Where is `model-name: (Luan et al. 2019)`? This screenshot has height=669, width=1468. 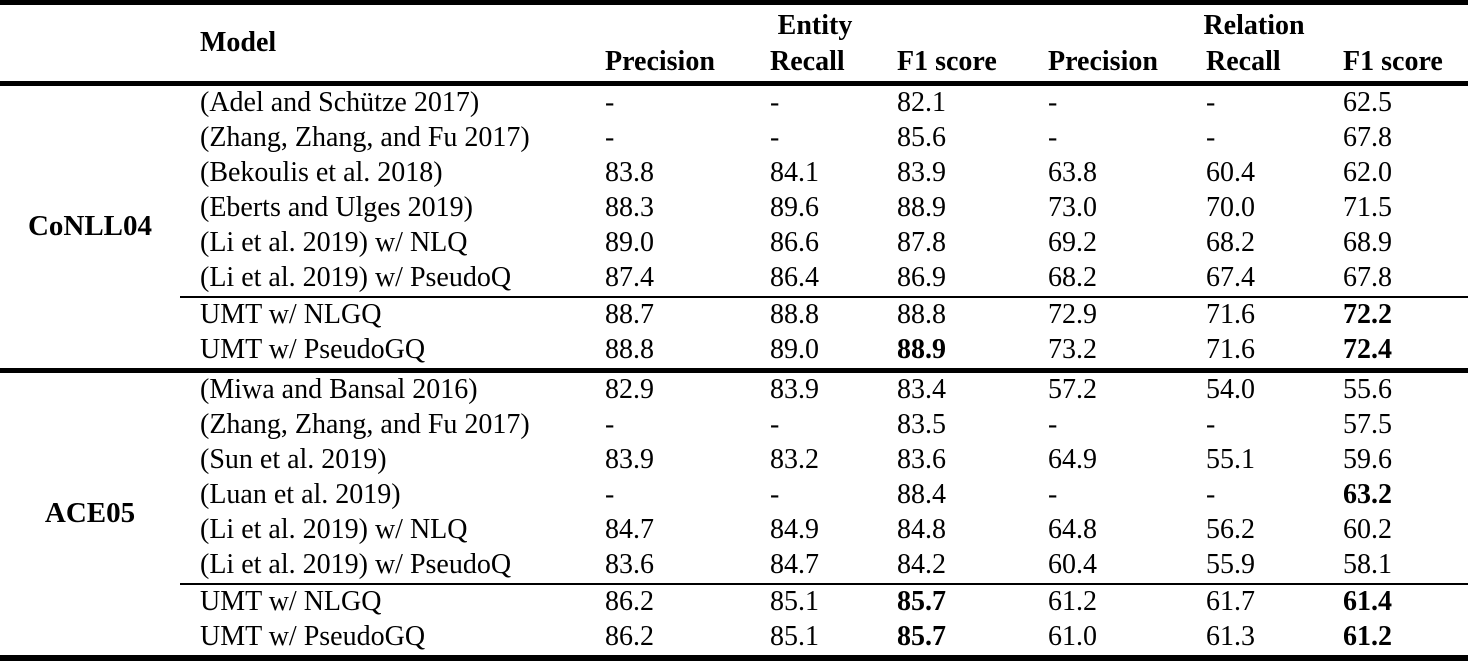
model-name: (Luan et al. 2019) is located at coordinates (300, 495).